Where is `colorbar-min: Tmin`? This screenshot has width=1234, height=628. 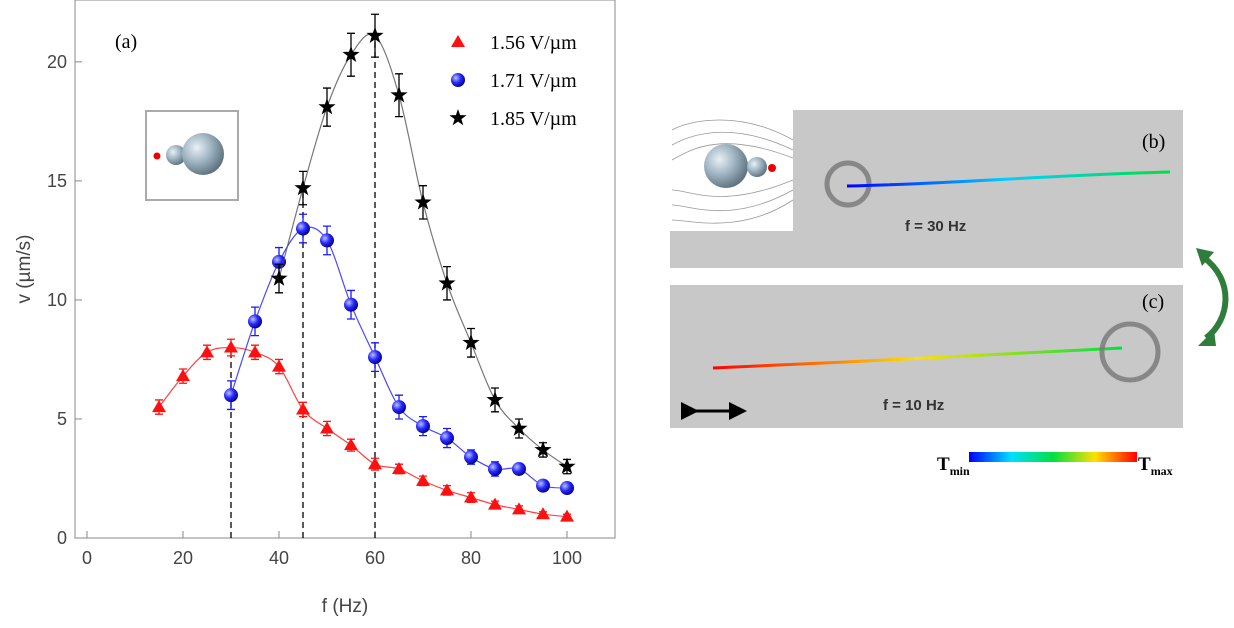
colorbar-min: Tmin is located at coordinates (953, 466).